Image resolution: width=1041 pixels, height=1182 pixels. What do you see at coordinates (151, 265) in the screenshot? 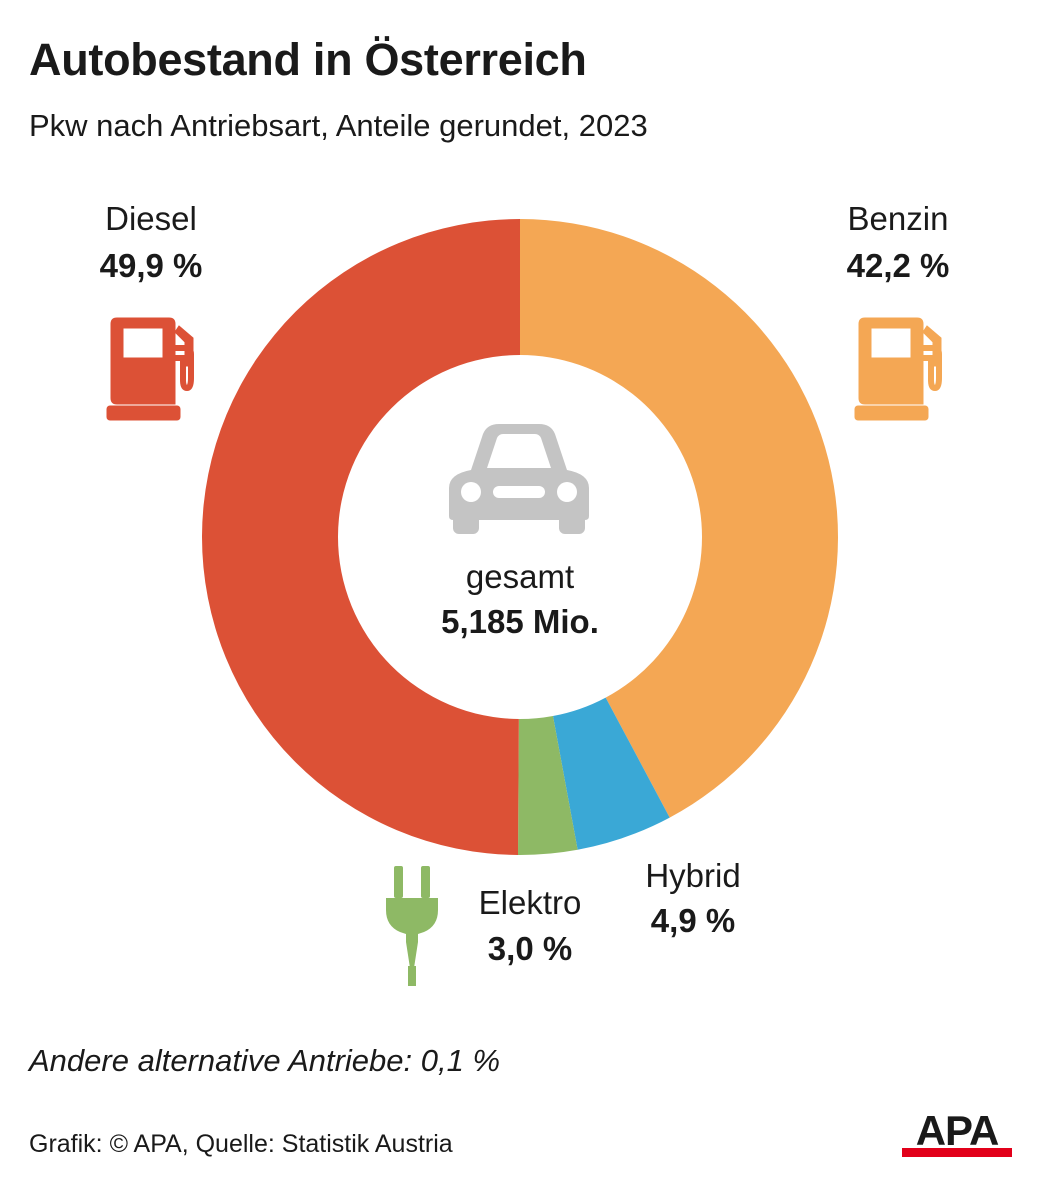
I see `label-diesel-value: 49,9 %` at bounding box center [151, 265].